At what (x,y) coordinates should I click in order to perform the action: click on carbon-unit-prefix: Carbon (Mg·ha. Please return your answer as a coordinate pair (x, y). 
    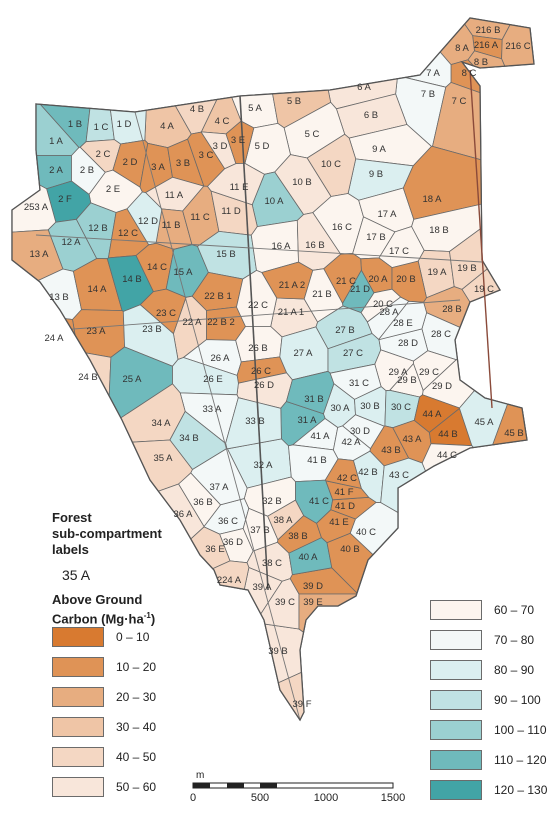
    Looking at the image, I should click on (98, 619).